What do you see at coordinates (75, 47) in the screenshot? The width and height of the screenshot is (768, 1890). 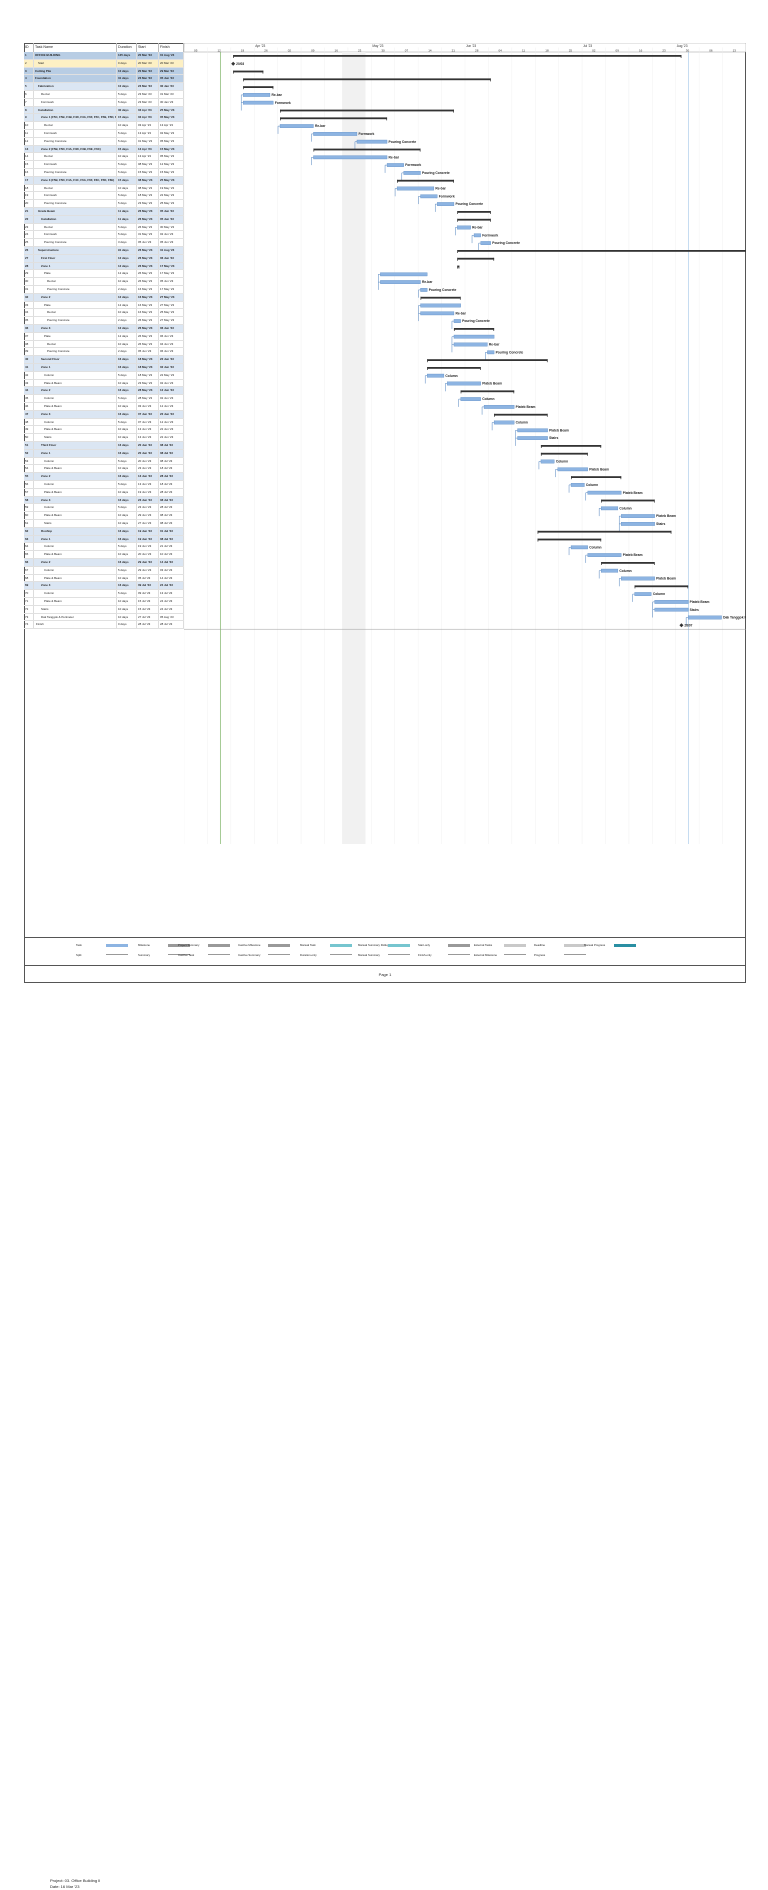 I see `column-header-name: Task Name` at bounding box center [75, 47].